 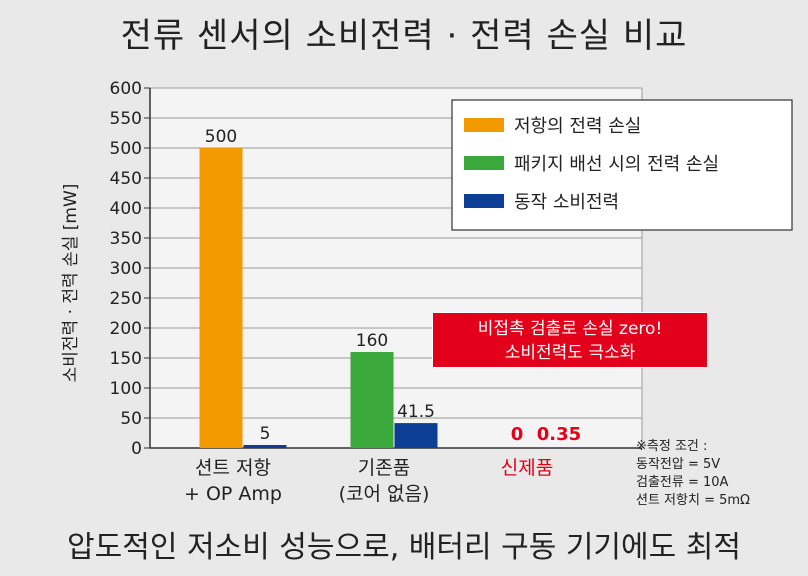 I want to click on y-tick-label: 50, so click(x=131, y=419).